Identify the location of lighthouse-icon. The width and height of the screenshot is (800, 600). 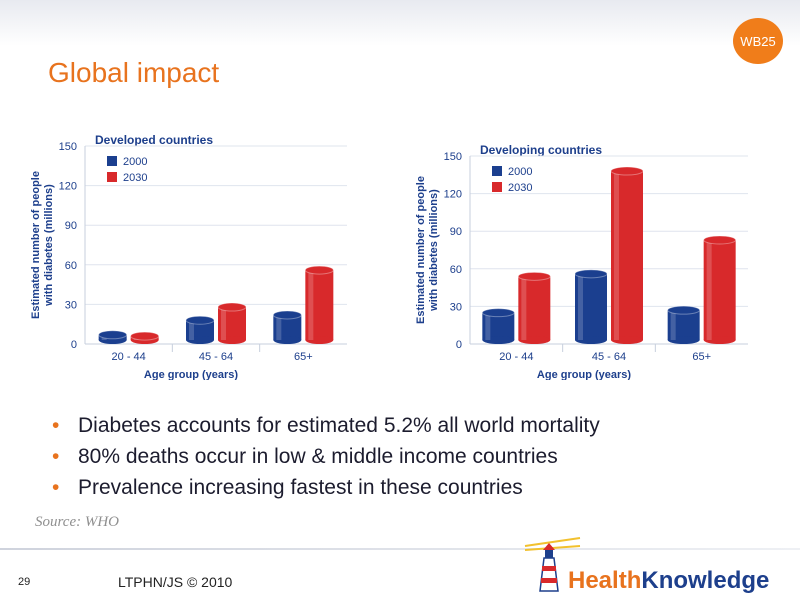
(552, 564).